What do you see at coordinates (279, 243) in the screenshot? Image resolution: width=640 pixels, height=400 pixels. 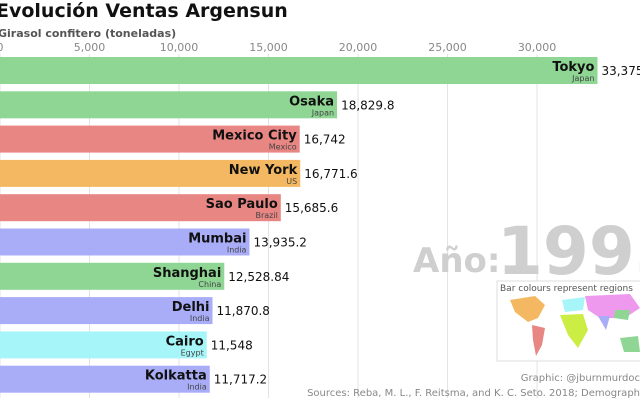 I see `value-label: 13,935.2` at bounding box center [279, 243].